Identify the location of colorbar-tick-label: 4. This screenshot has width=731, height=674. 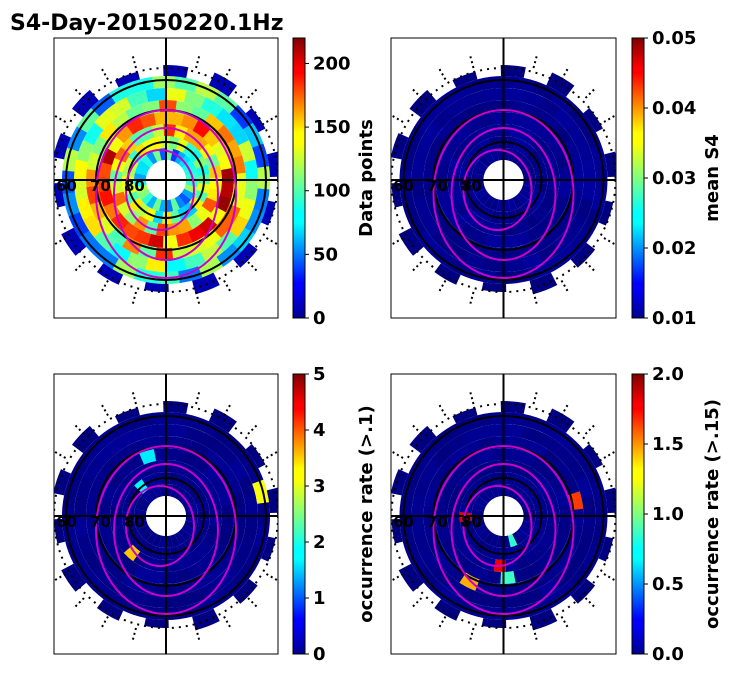
(319, 430).